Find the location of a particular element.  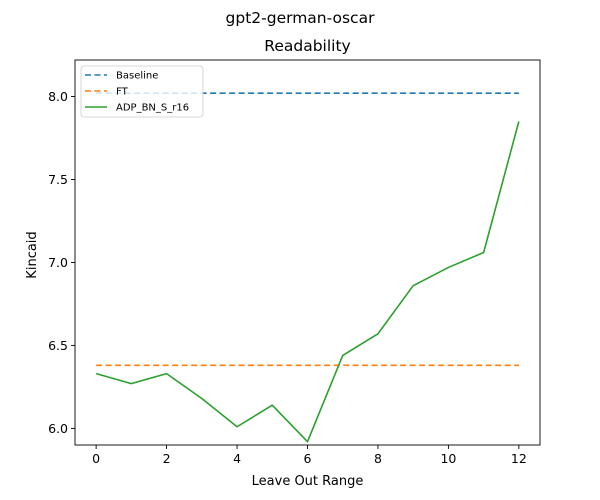

legend: Baseline FT ADP_BN_S_r16 is located at coordinates (142, 91).